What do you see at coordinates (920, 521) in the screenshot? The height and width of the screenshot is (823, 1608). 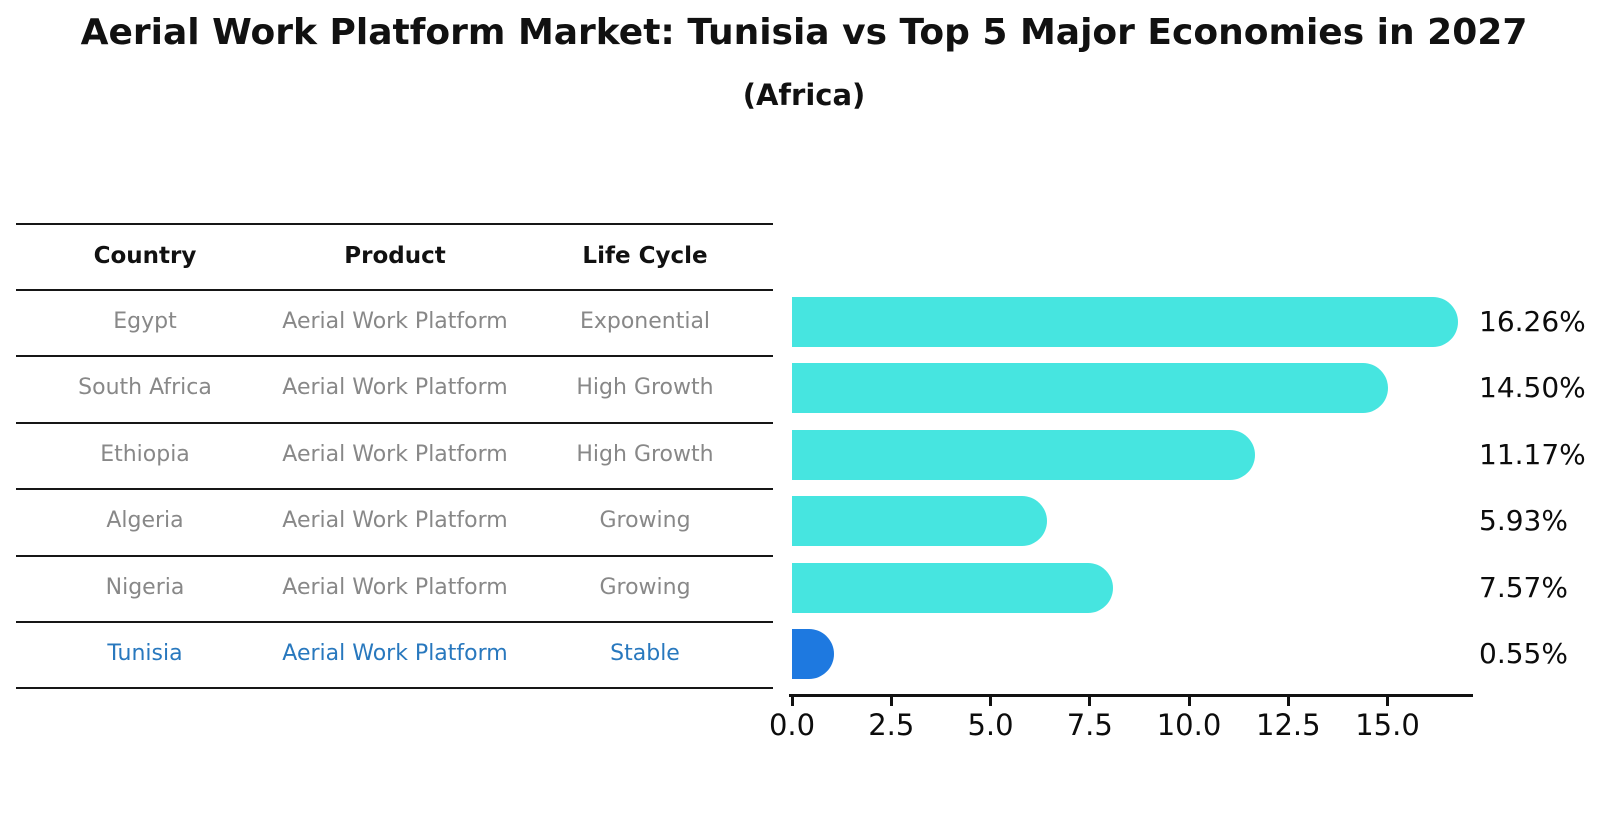 I see `bar-algeria` at bounding box center [920, 521].